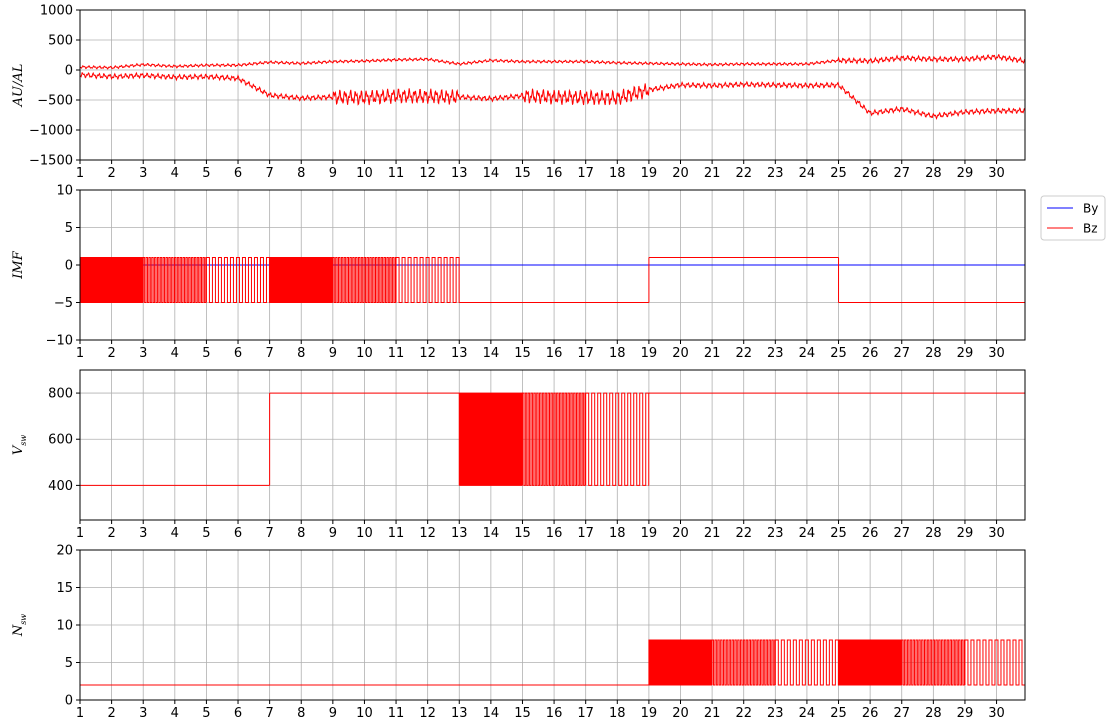  Describe the element at coordinates (1090, 209) in the screenshot. I see `legend-label-by: By` at that location.